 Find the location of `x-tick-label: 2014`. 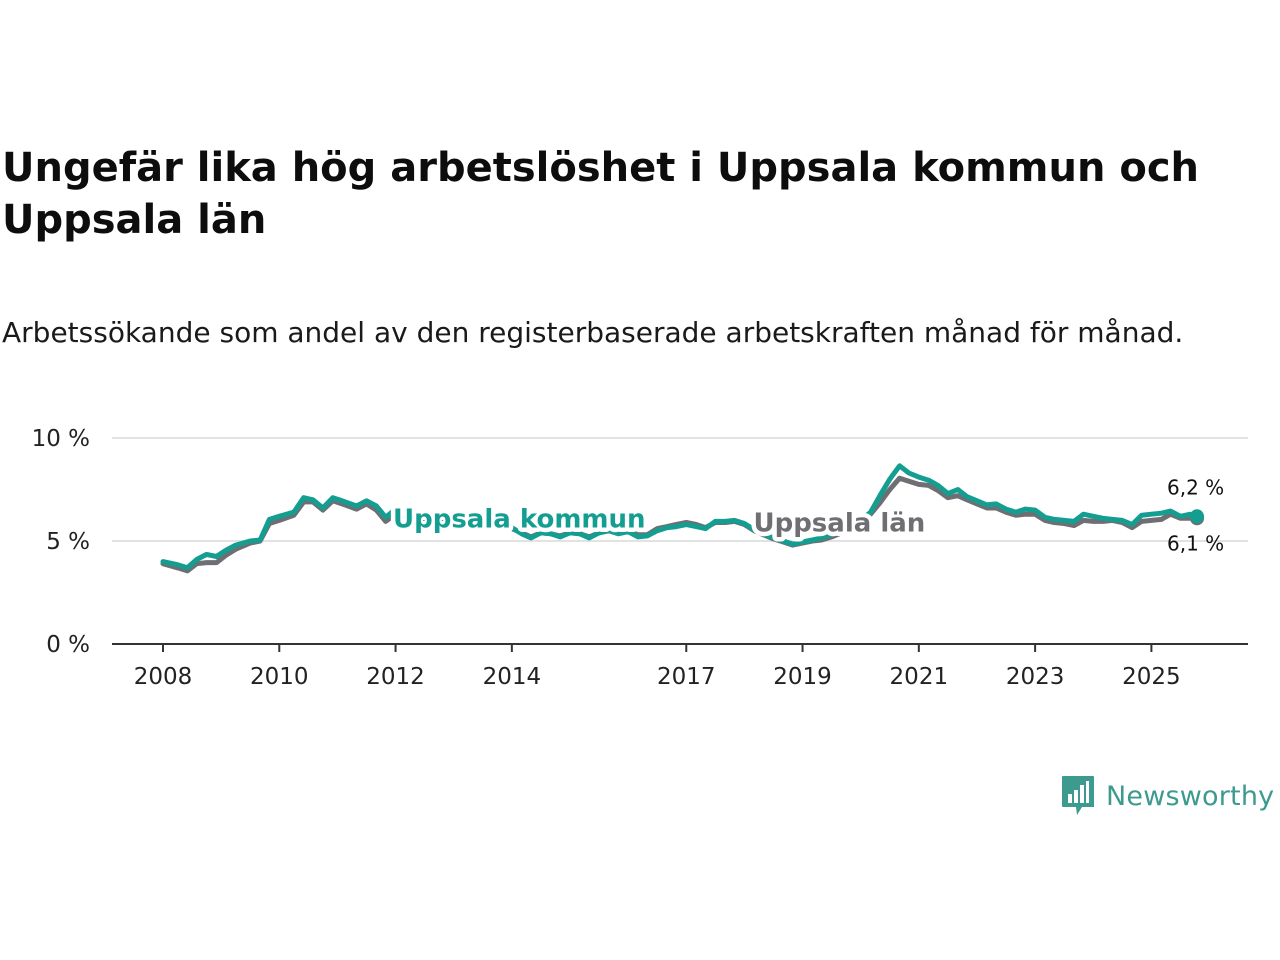

x-tick-label: 2014 is located at coordinates (512, 677).